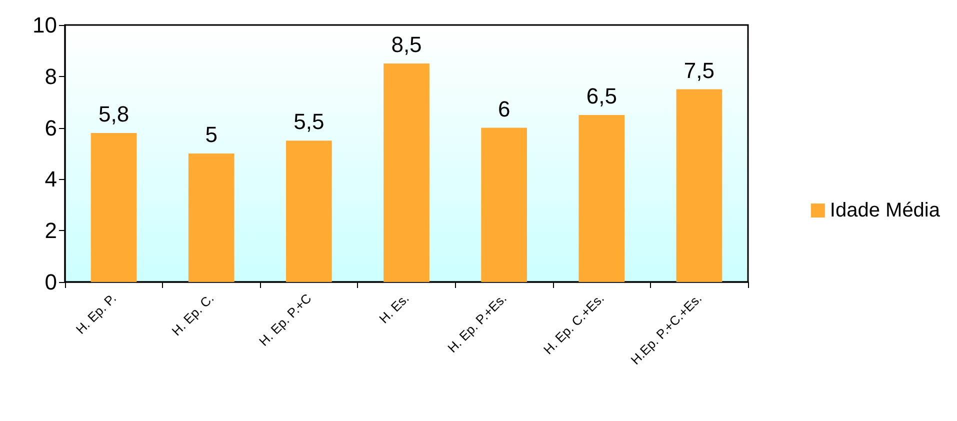 The image size is (957, 421). What do you see at coordinates (44, 25) in the screenshot?
I see `y-tick-label: 10` at bounding box center [44, 25].